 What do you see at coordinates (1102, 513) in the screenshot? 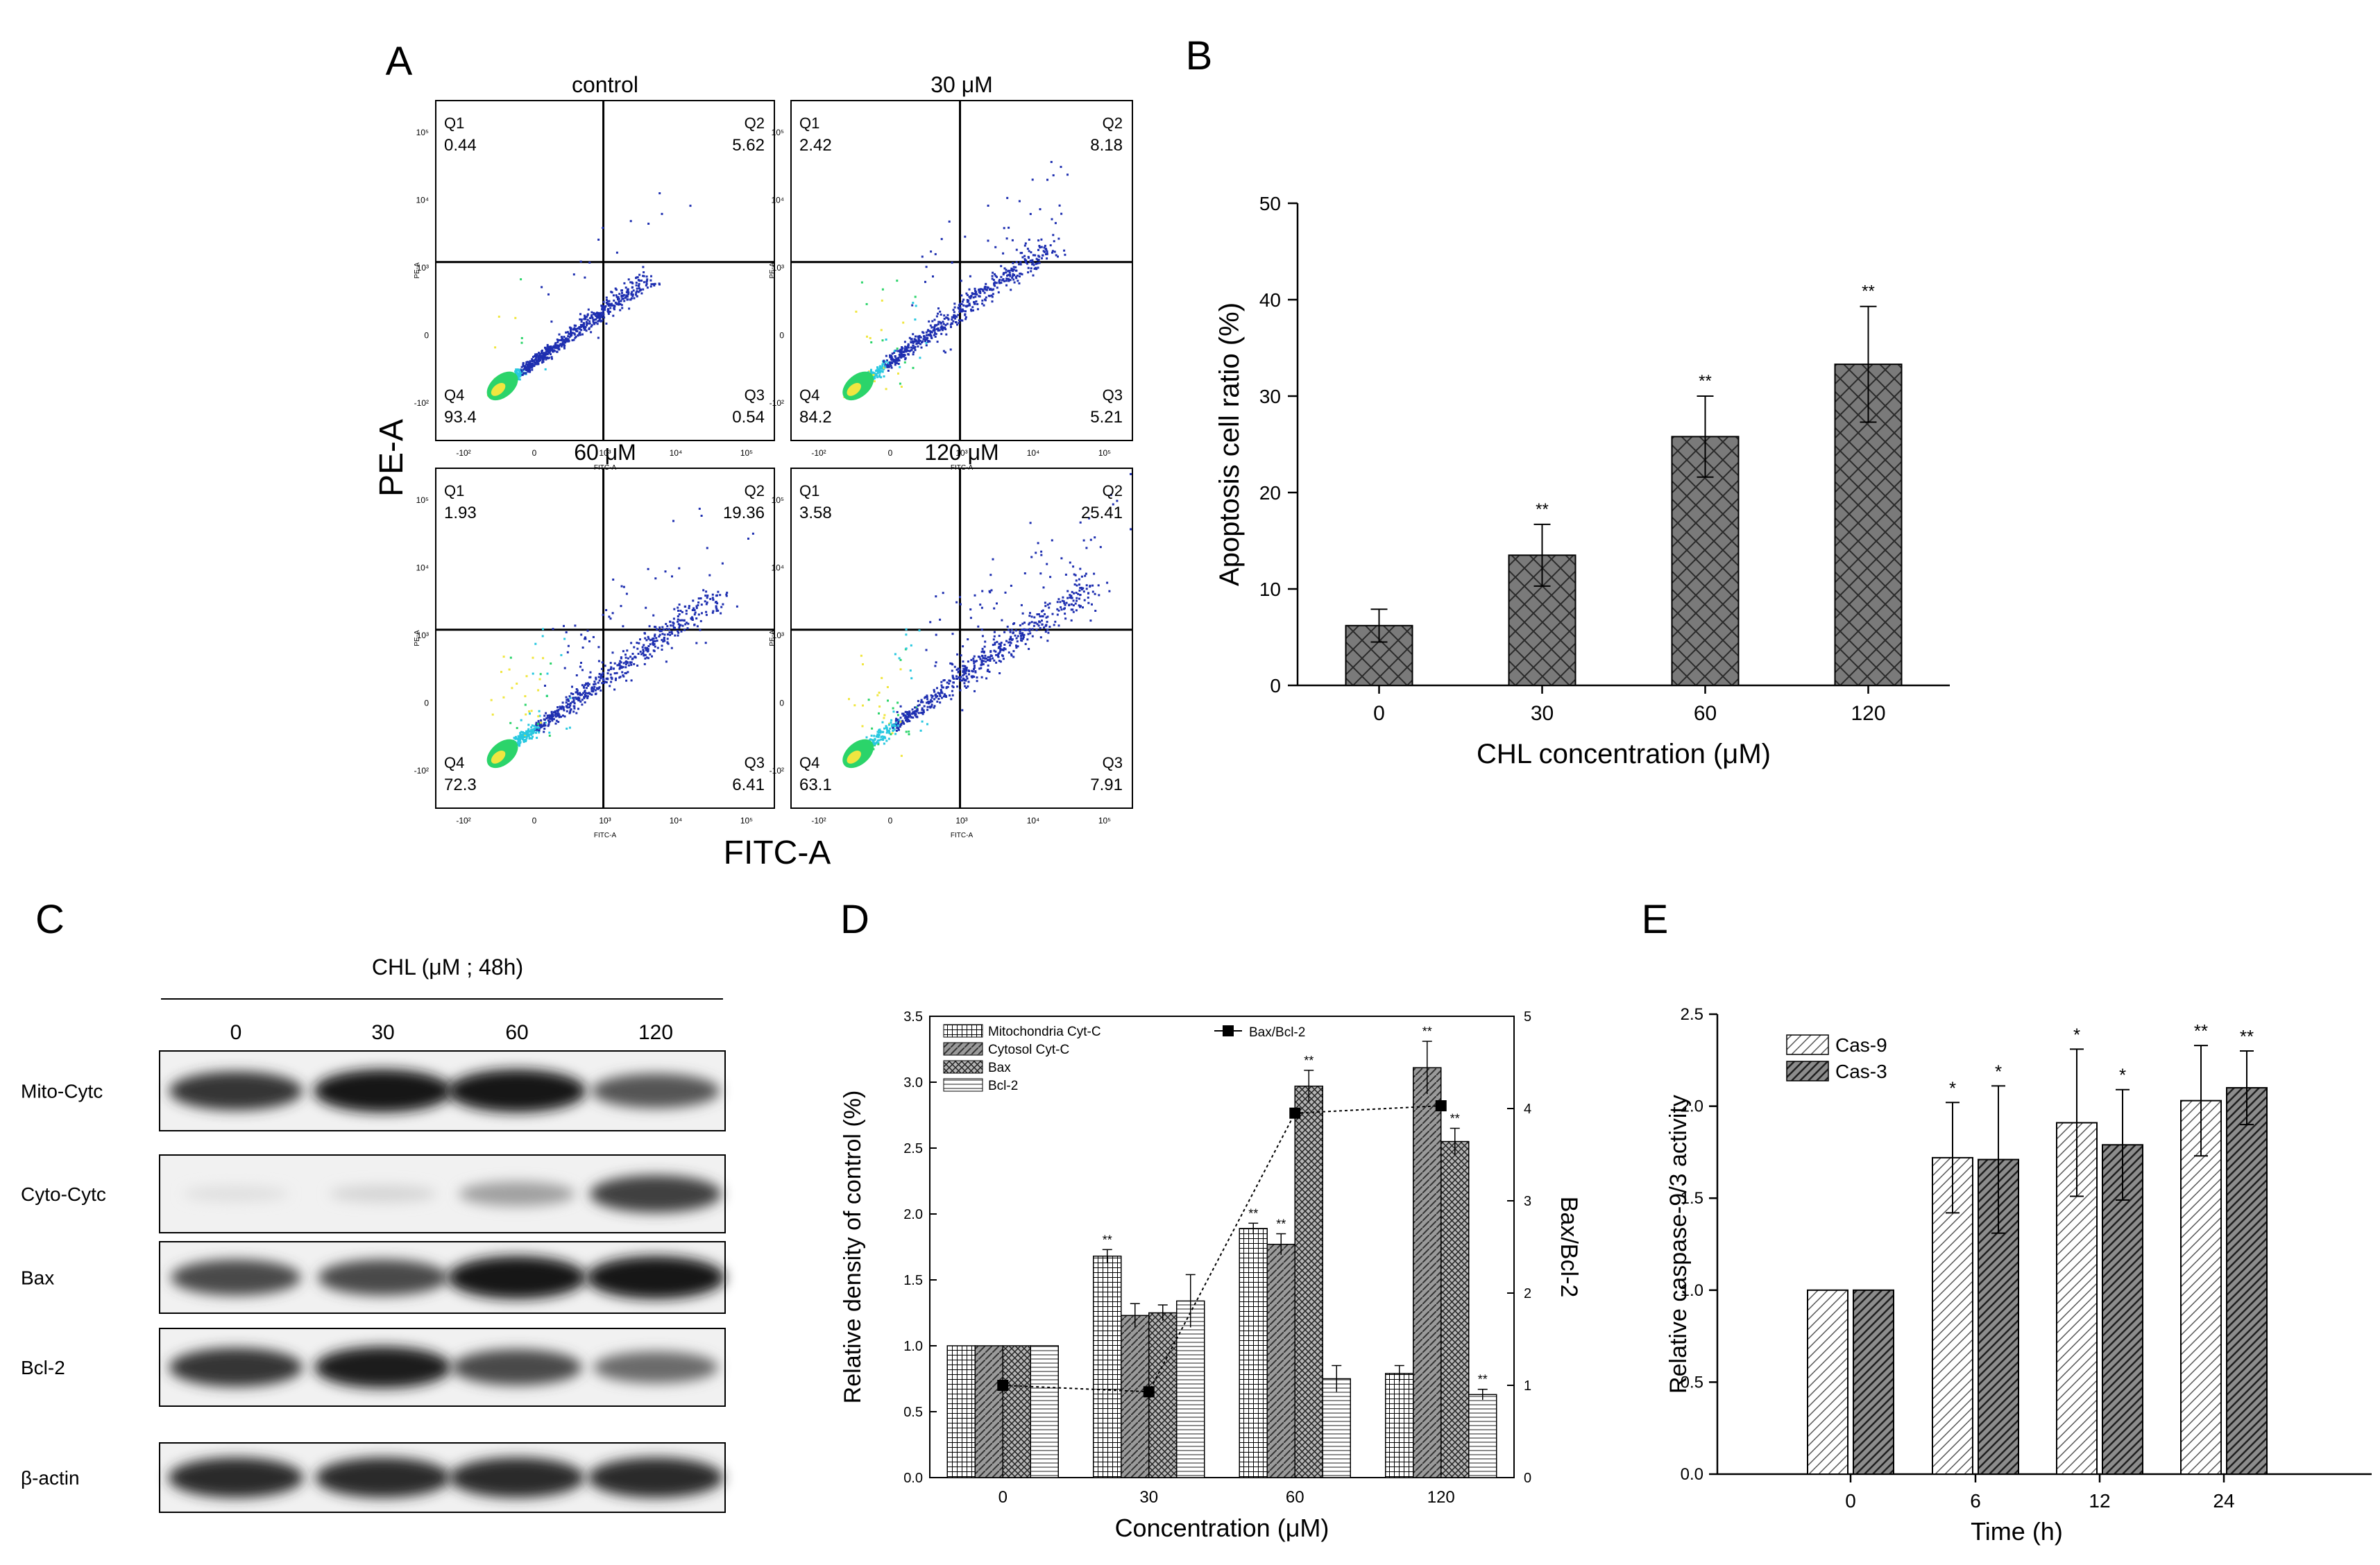
I see `quadrant-q2-value: 25.41` at bounding box center [1102, 513].